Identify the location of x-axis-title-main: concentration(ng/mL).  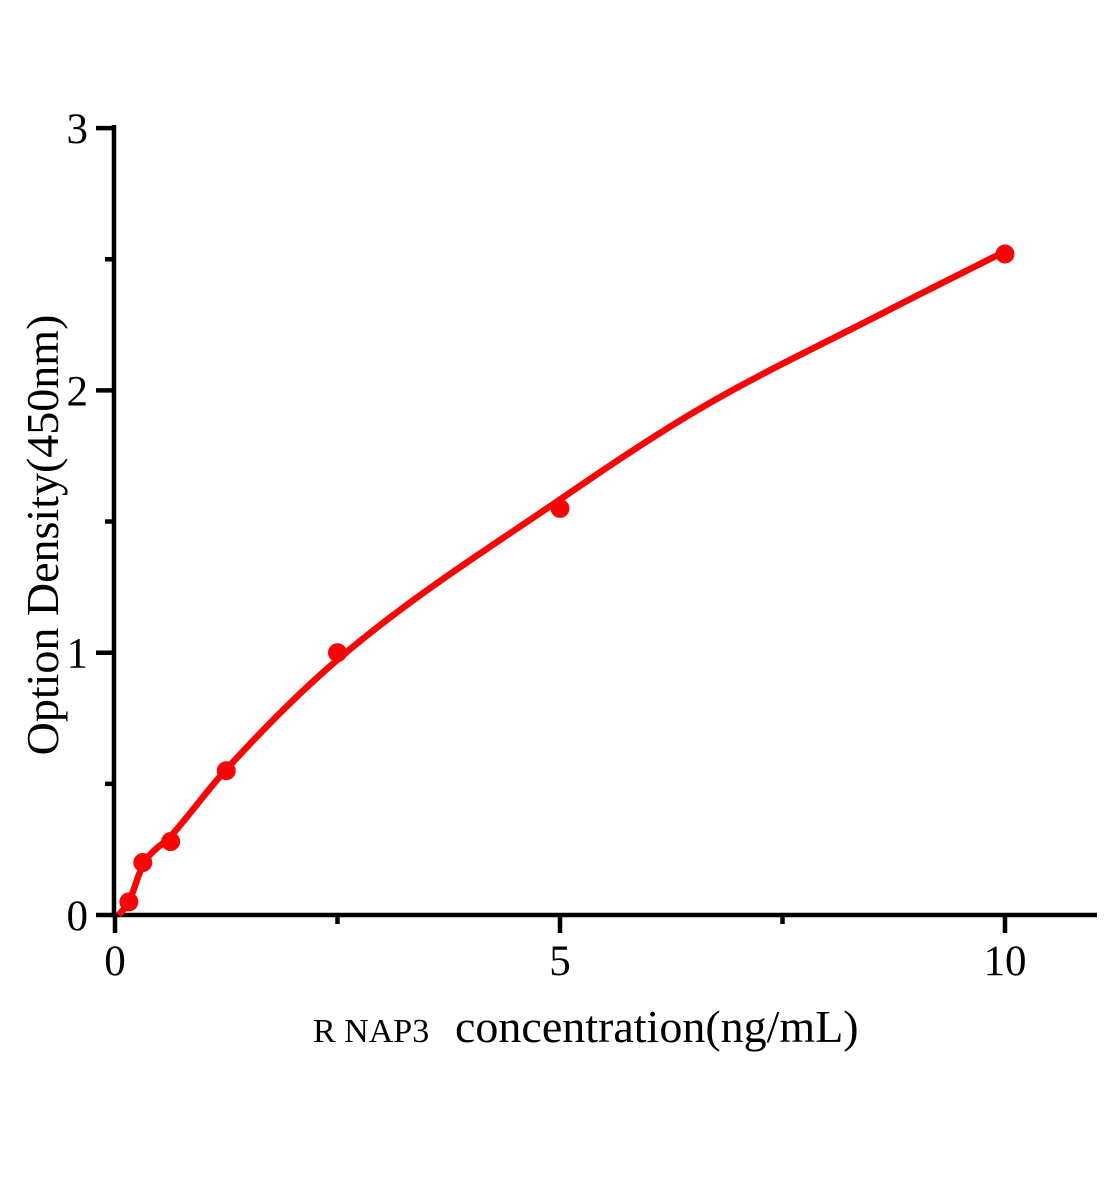
(657, 1026).